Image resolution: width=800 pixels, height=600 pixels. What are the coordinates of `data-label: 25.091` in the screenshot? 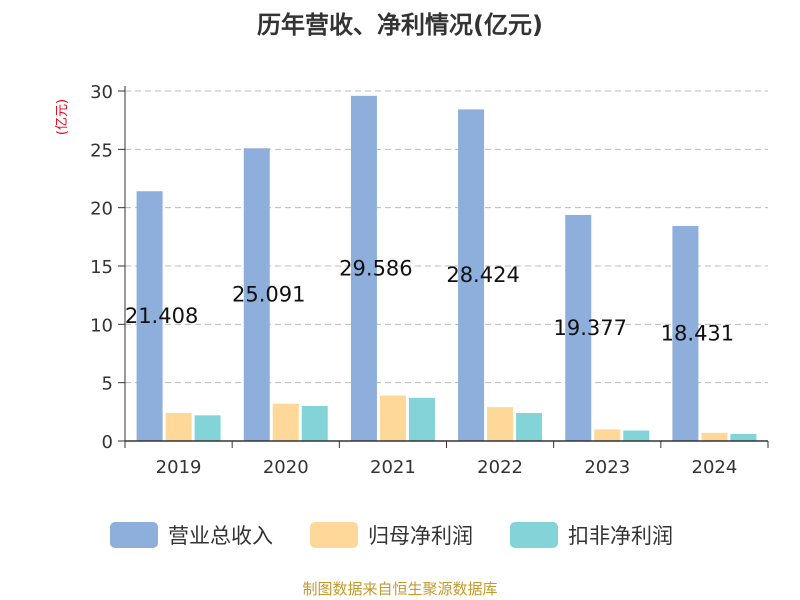 It's located at (268, 295).